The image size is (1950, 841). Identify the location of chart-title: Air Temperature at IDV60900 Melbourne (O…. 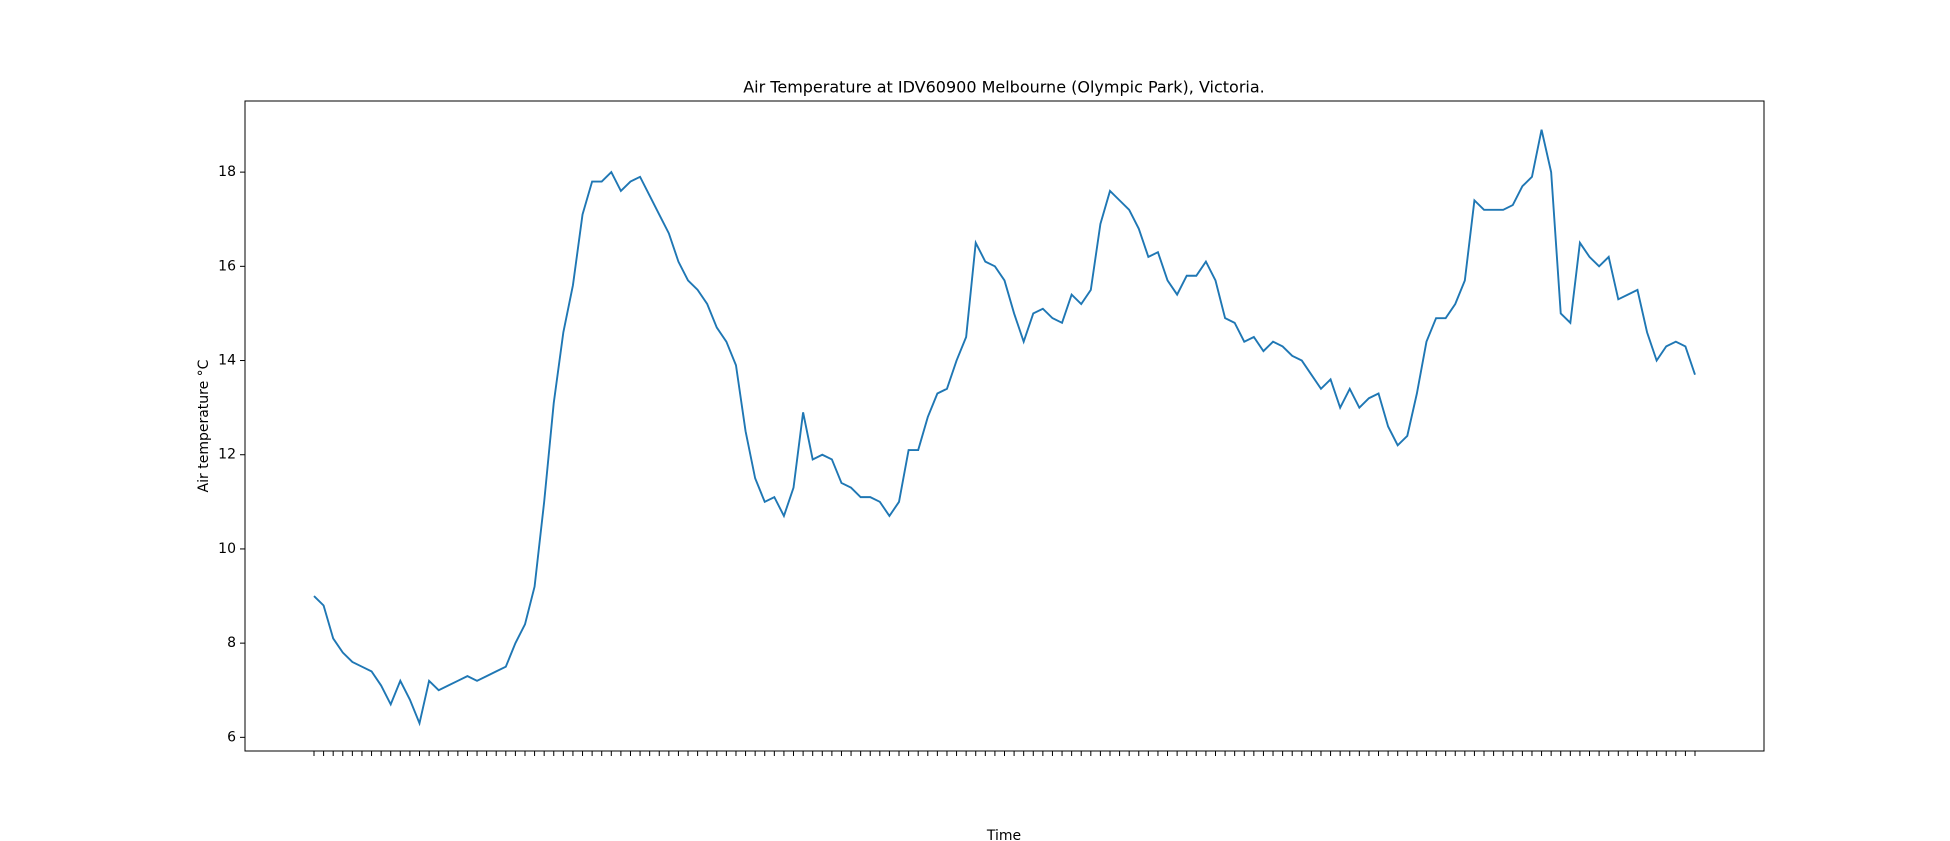
(1004, 87).